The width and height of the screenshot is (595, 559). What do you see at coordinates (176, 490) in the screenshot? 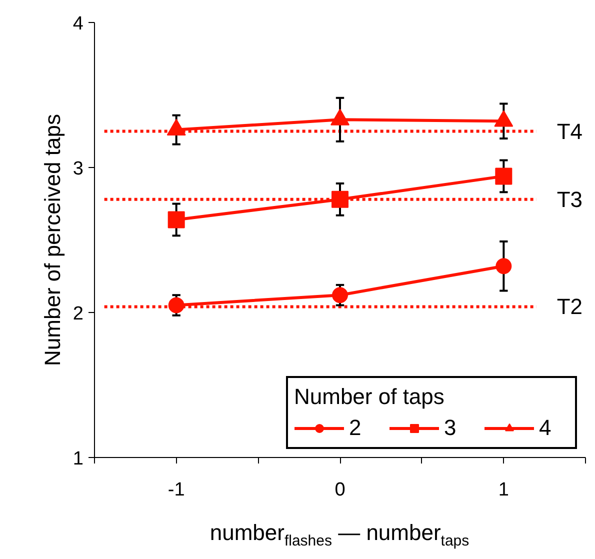
I see `x-tick-label: -1` at bounding box center [176, 490].